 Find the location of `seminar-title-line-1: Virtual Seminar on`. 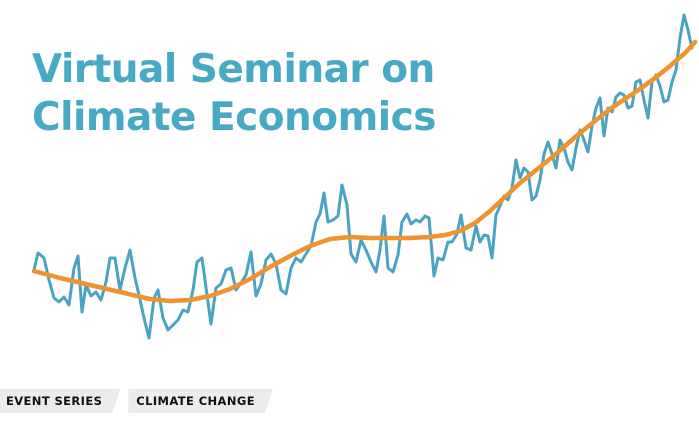

seminar-title-line-1: Virtual Seminar on is located at coordinates (233, 69).